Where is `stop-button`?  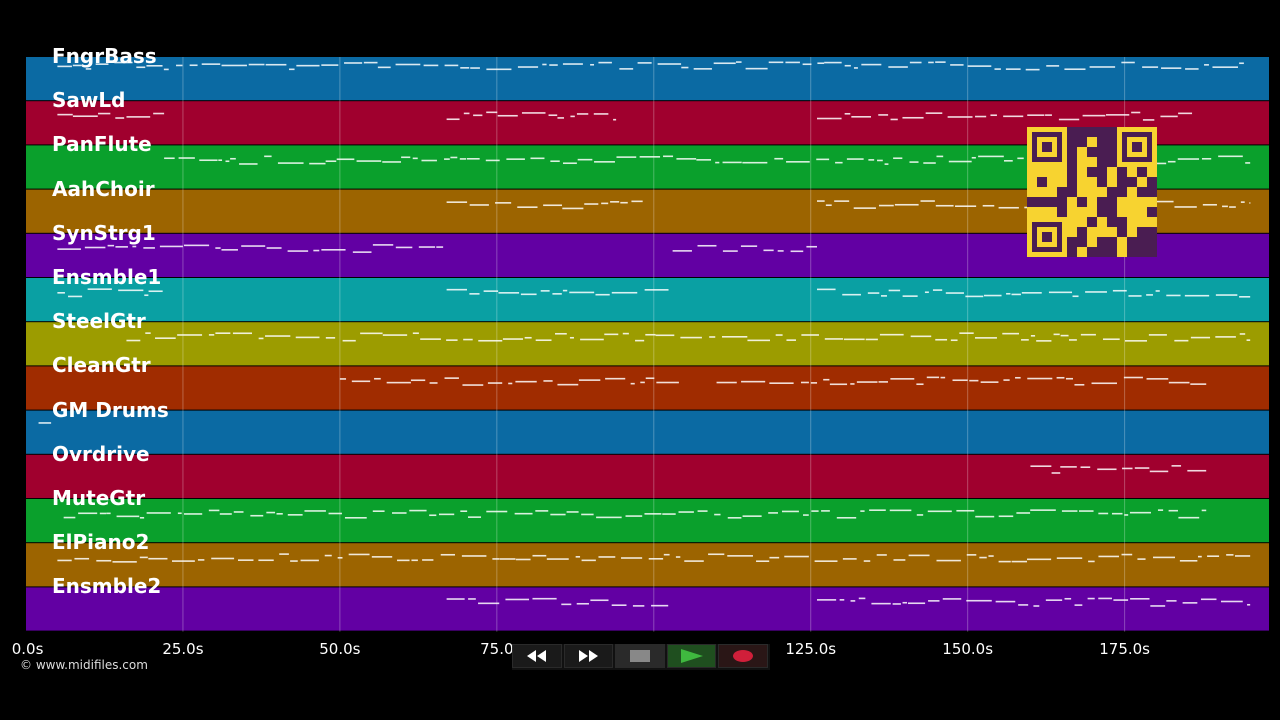
stop-button is located at coordinates (640, 656).